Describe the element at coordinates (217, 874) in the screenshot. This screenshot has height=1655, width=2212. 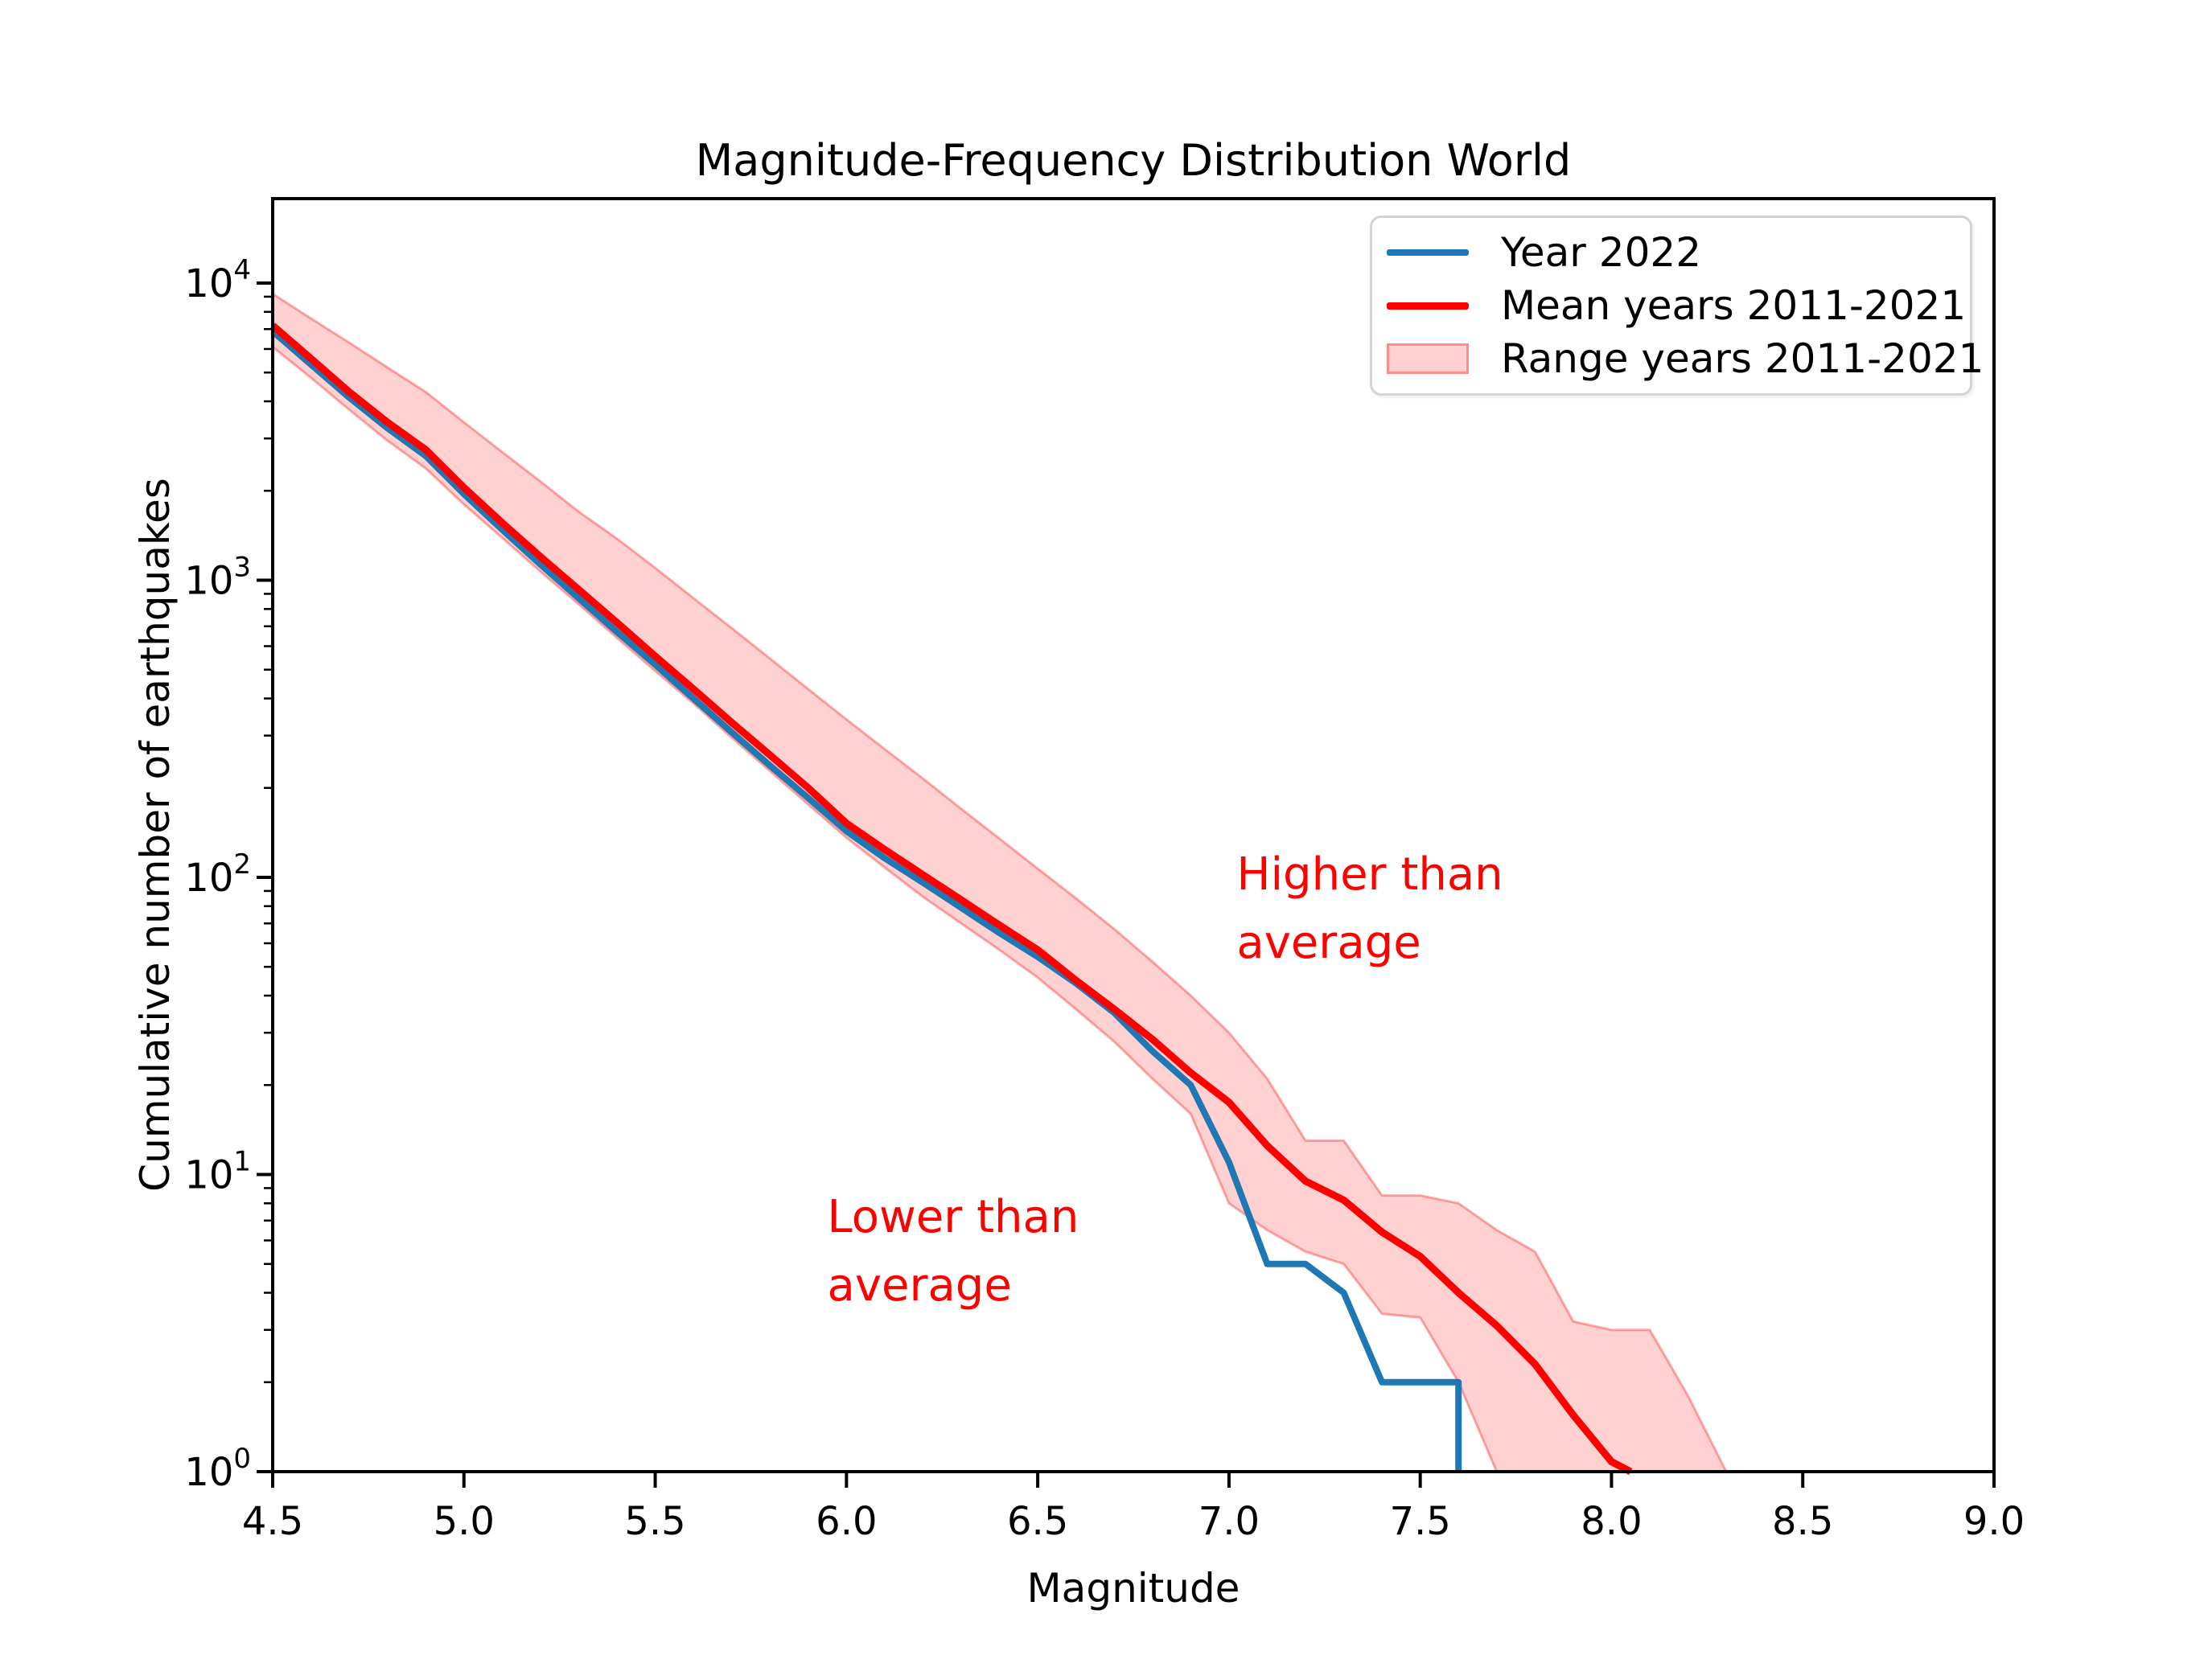
I see `y-tick-label: 10²` at that location.